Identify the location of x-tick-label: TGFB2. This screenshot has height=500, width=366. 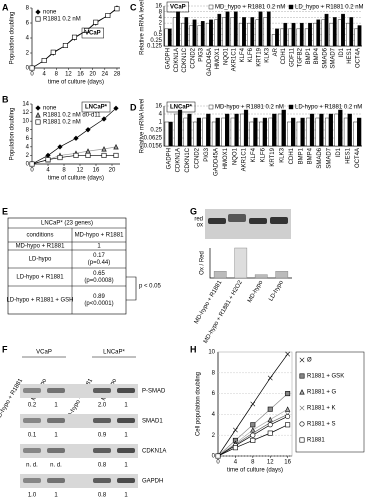
(301, 57).